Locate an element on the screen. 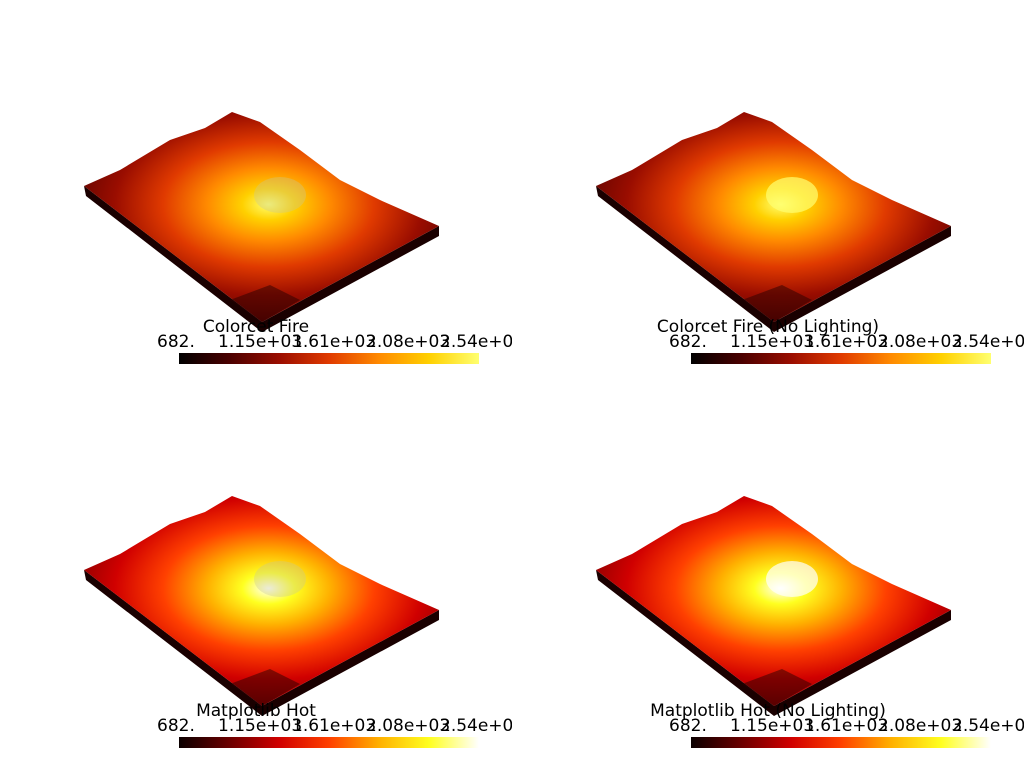  colorbar-title: Colorcet Fire is located at coordinates (256, 327).